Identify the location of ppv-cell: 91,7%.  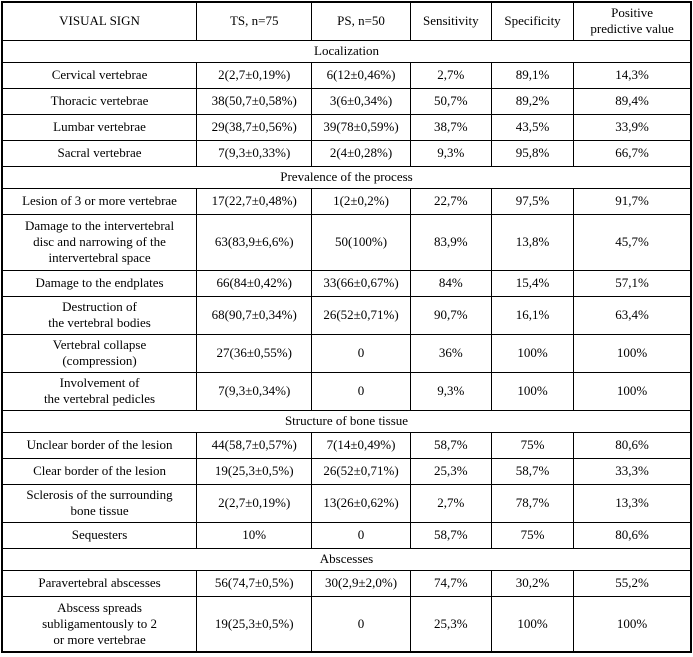
(632, 201).